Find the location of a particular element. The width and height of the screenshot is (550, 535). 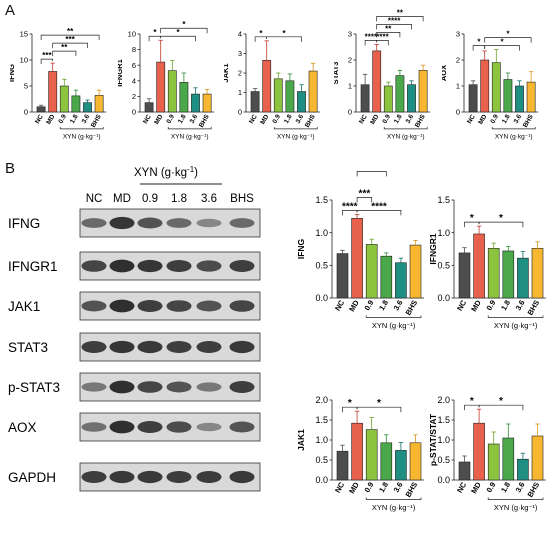

y-tick-label: 0.0 is located at coordinates (321, 298).